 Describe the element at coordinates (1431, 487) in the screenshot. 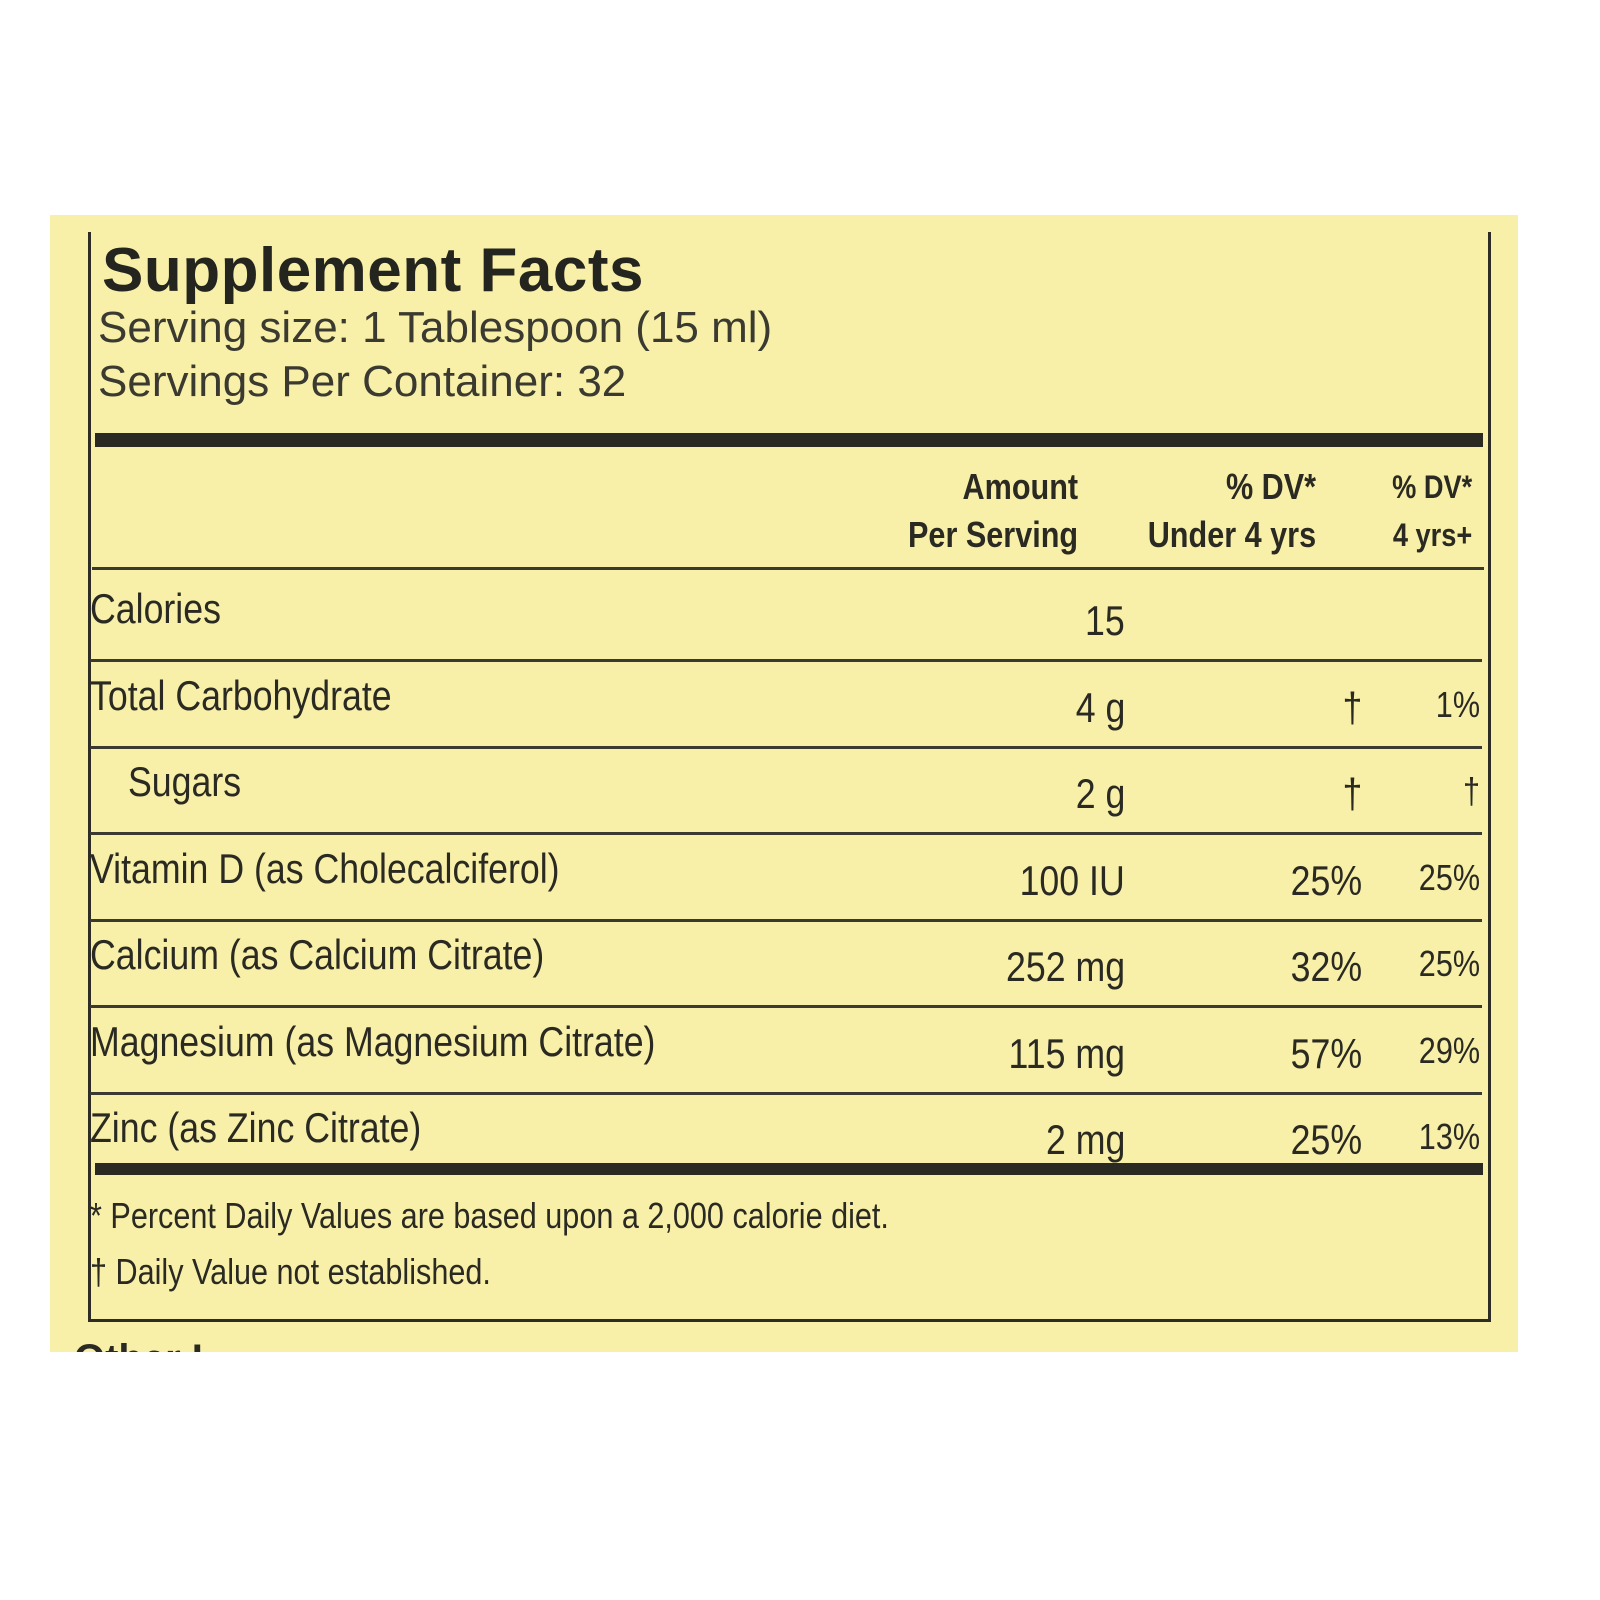

I see `header-dv-4plus-line1: % DV*` at that location.